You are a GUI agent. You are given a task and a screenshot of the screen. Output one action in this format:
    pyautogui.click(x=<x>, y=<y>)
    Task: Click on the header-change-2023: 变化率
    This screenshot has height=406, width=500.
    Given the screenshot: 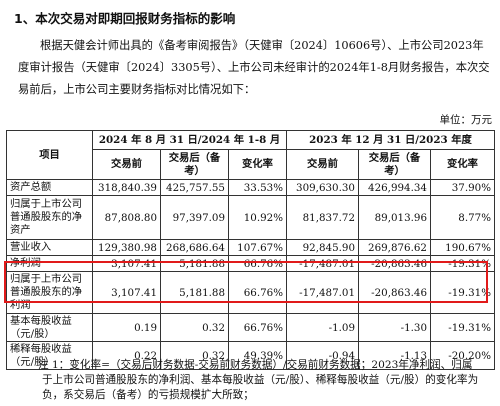 What is the action you would take?
    pyautogui.click(x=462, y=164)
    